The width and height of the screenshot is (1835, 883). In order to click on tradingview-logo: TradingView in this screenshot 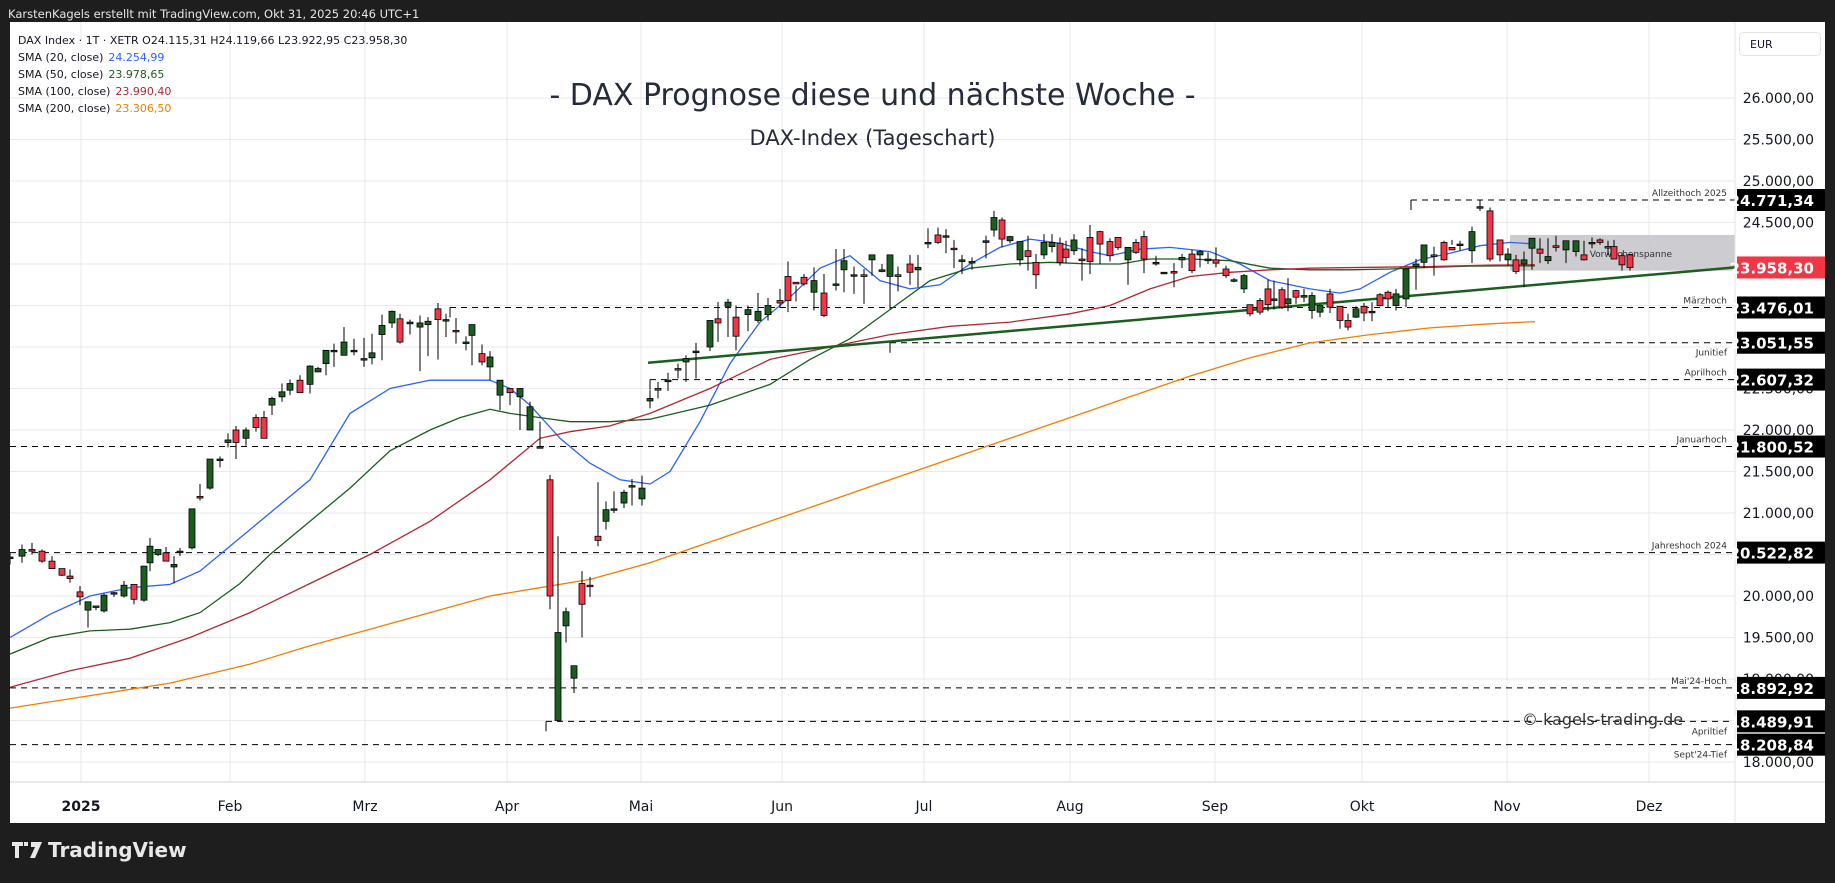, I will do `click(99, 850)`.